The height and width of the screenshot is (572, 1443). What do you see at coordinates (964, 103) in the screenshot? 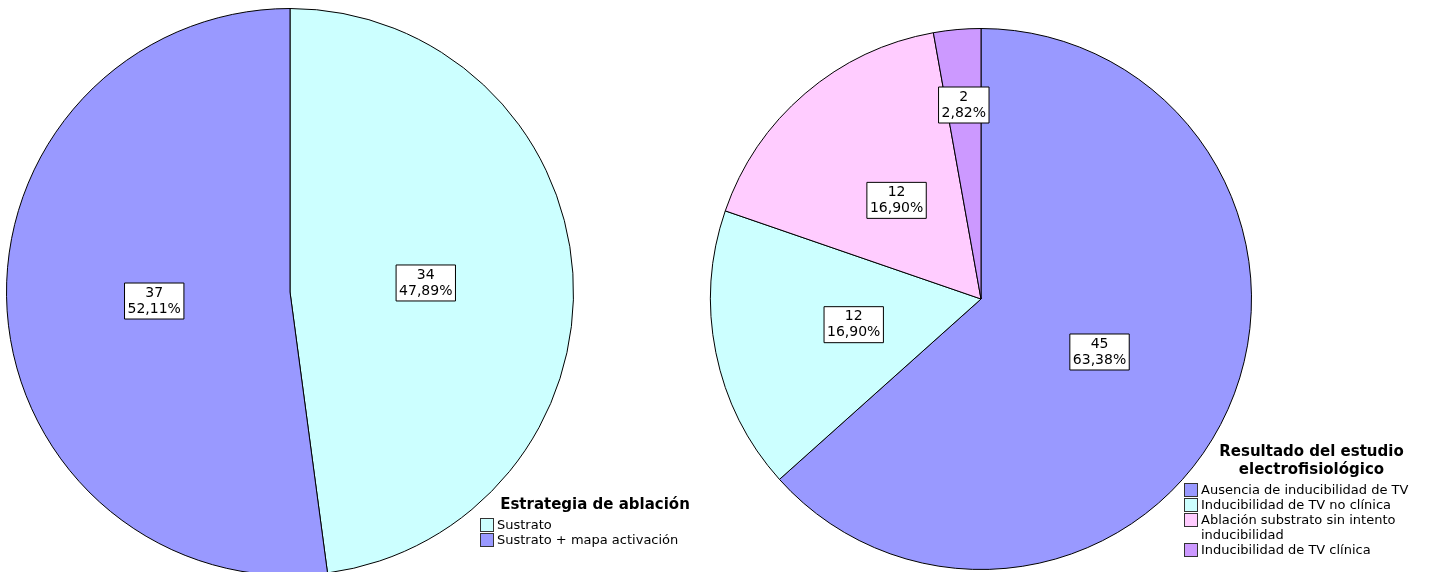
I see `data-label: 2 2,82%` at bounding box center [964, 103].